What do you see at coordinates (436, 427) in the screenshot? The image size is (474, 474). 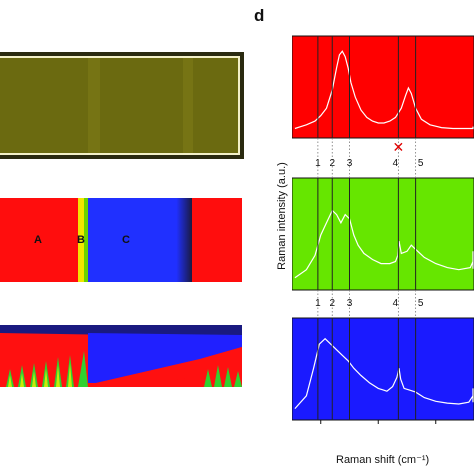 I see `x-tick-label-600: 600` at bounding box center [436, 427].